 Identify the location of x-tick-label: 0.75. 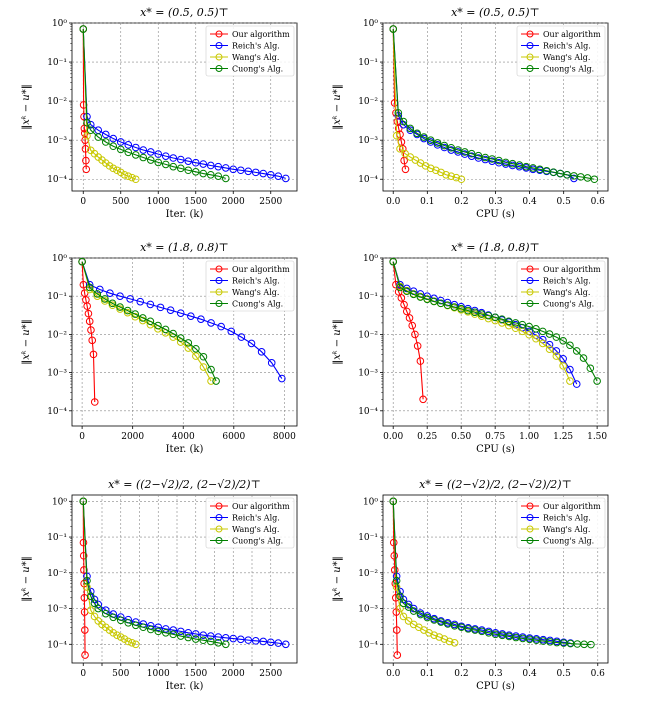
(495, 437).